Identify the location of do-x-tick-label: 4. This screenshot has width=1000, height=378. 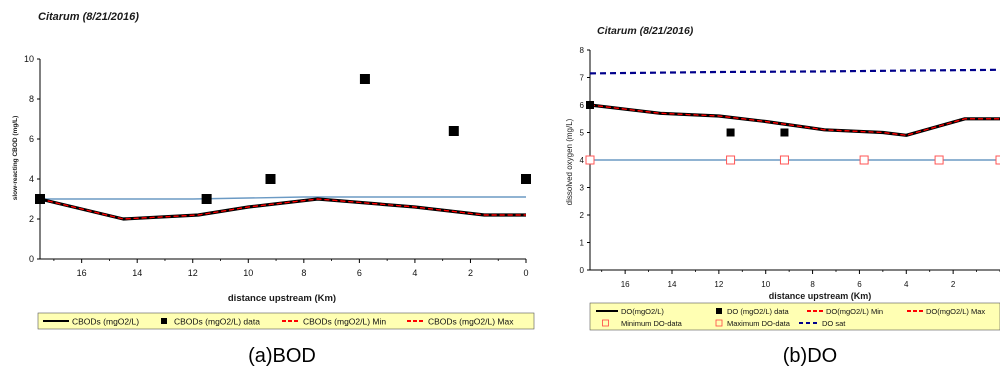
(906, 284).